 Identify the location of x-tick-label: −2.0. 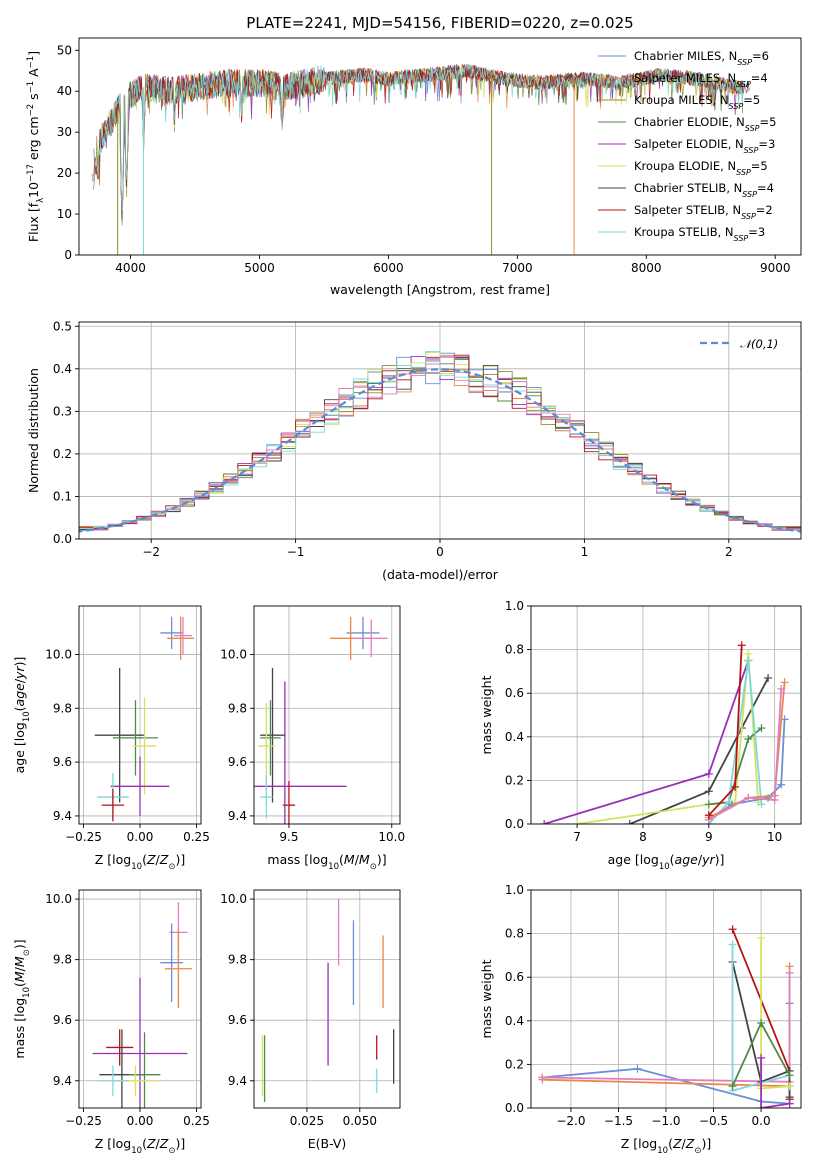
(570, 1121).